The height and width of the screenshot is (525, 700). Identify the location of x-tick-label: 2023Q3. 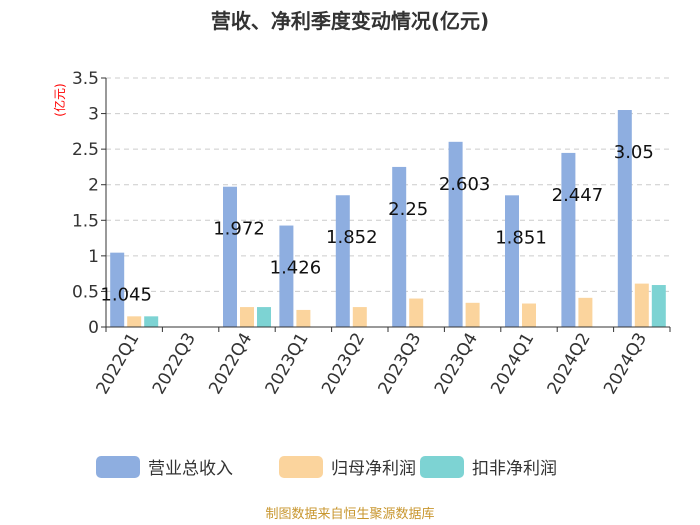
(399, 364).